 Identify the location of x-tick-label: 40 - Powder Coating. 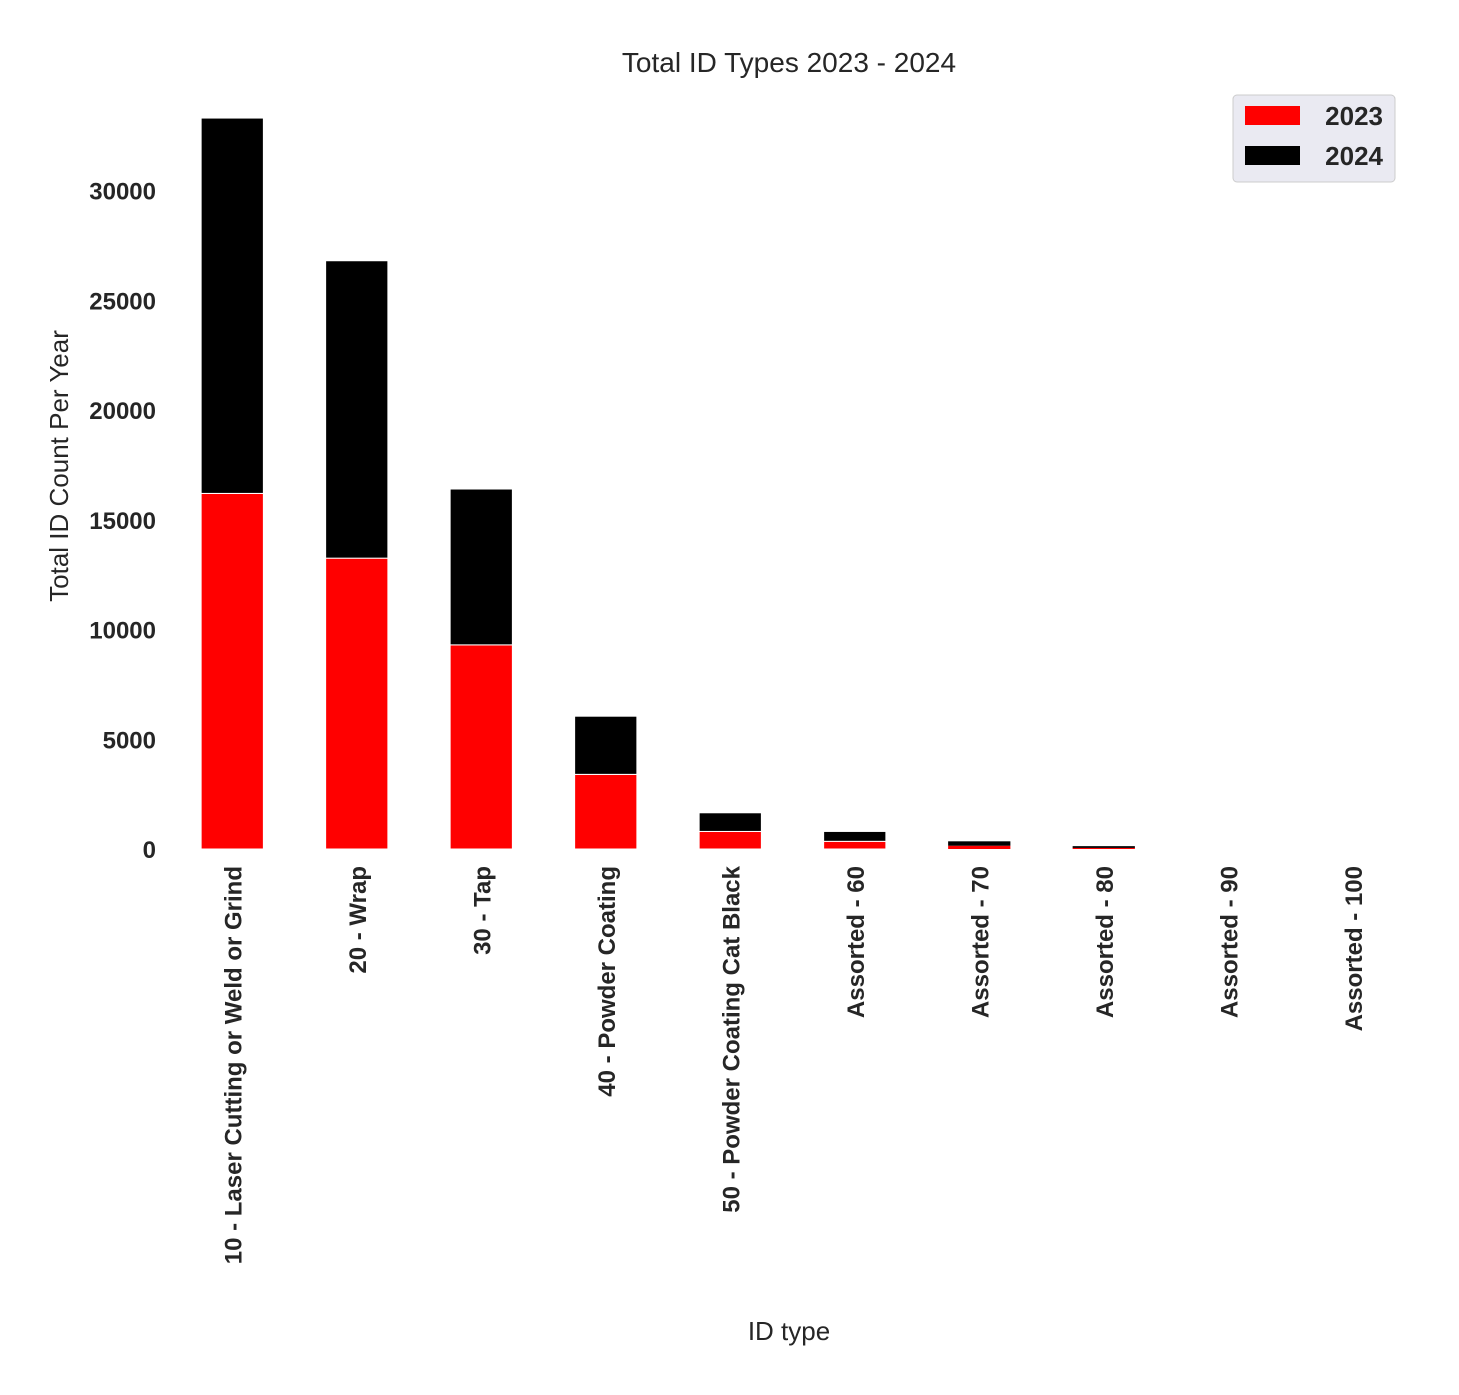
(607, 981).